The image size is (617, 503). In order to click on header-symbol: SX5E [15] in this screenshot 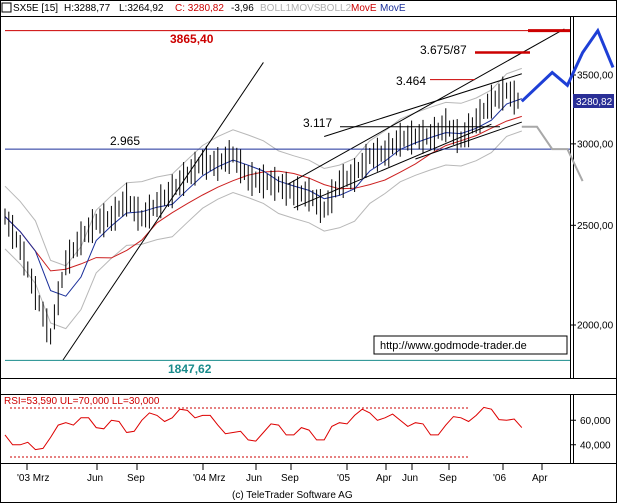, I will do `click(35, 8)`.